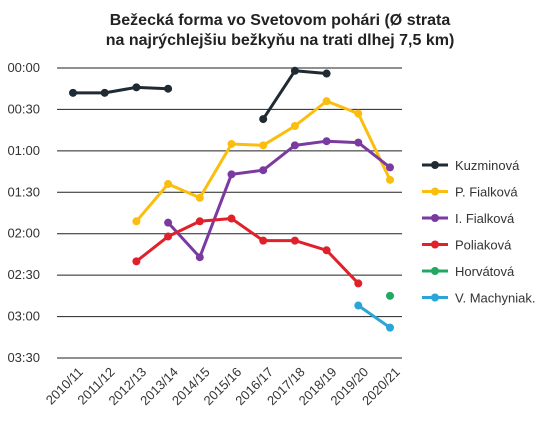 Image resolution: width=559 pixels, height=427 pixels. What do you see at coordinates (23, 233) in the screenshot?
I see `y-tick-label: 02:00` at bounding box center [23, 233].